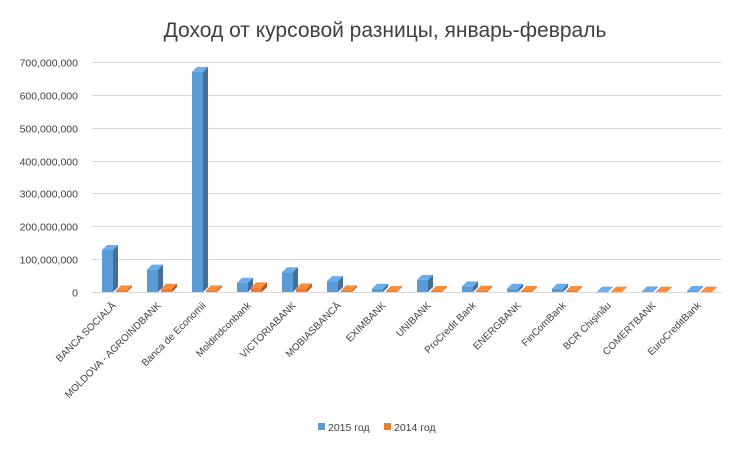  Describe the element at coordinates (49, 97) in the screenshot. I see `y-tick-label: 600,000,000` at that location.